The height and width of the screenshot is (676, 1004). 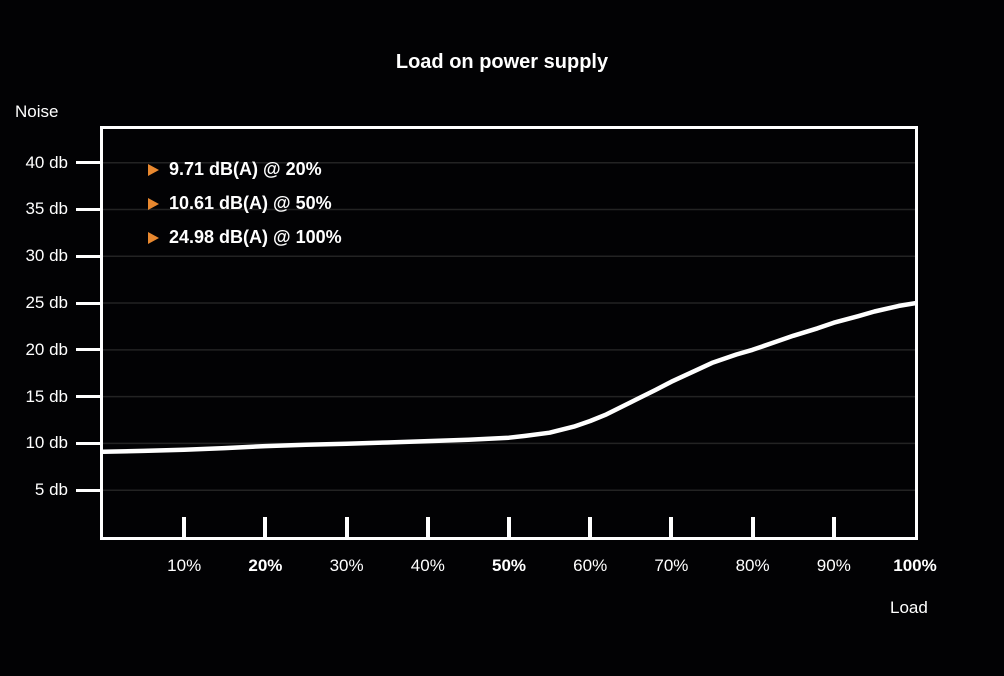 I want to click on callout-row: 10.61 dB(A) @ 50%, so click(x=245, y=203).